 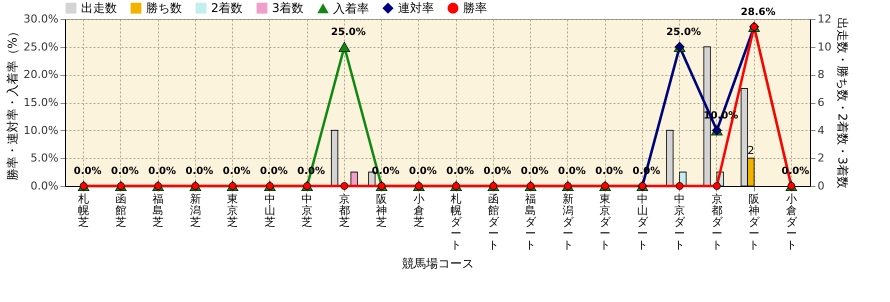 What do you see at coordinates (475, 8) in the screenshot?
I see `legend-label: 勝率` at bounding box center [475, 8].